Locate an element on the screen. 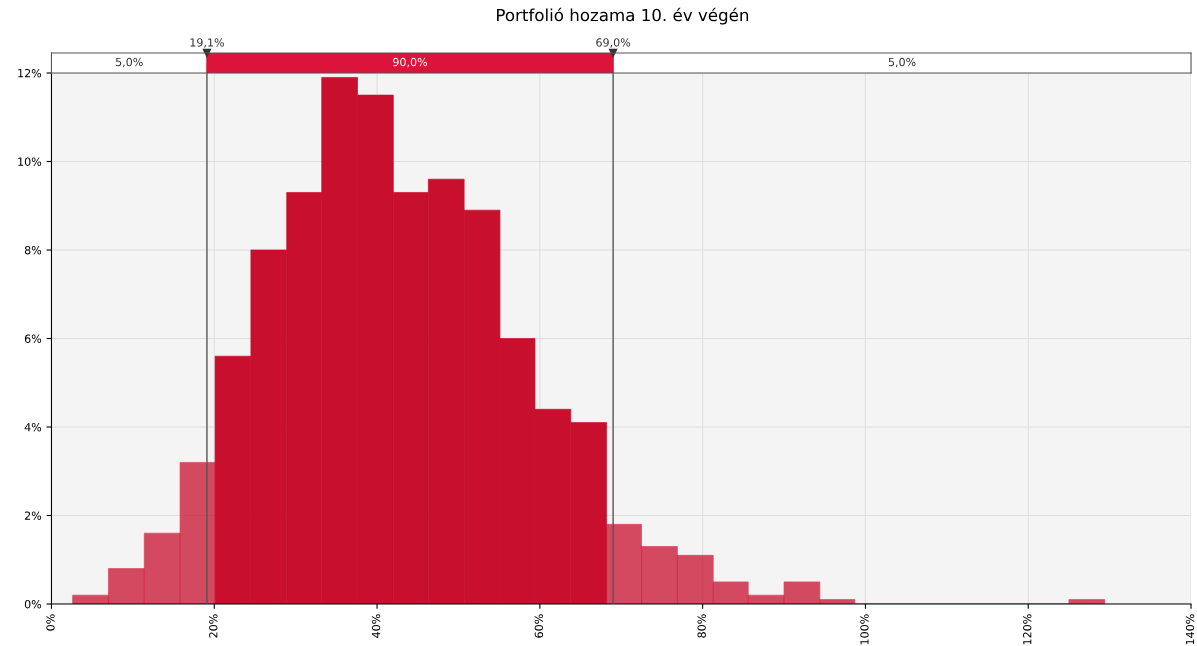 The height and width of the screenshot is (646, 1197). text: 90,0% is located at coordinates (410, 62).